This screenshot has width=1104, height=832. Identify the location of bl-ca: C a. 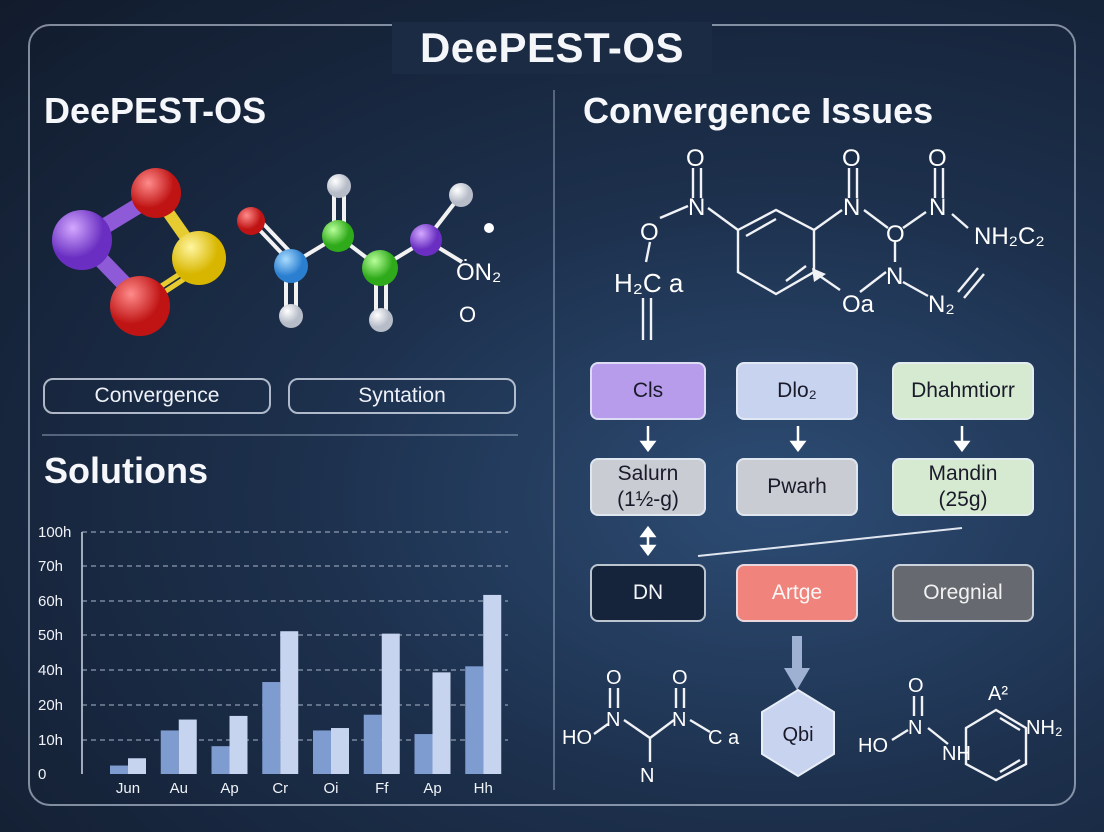
(724, 738).